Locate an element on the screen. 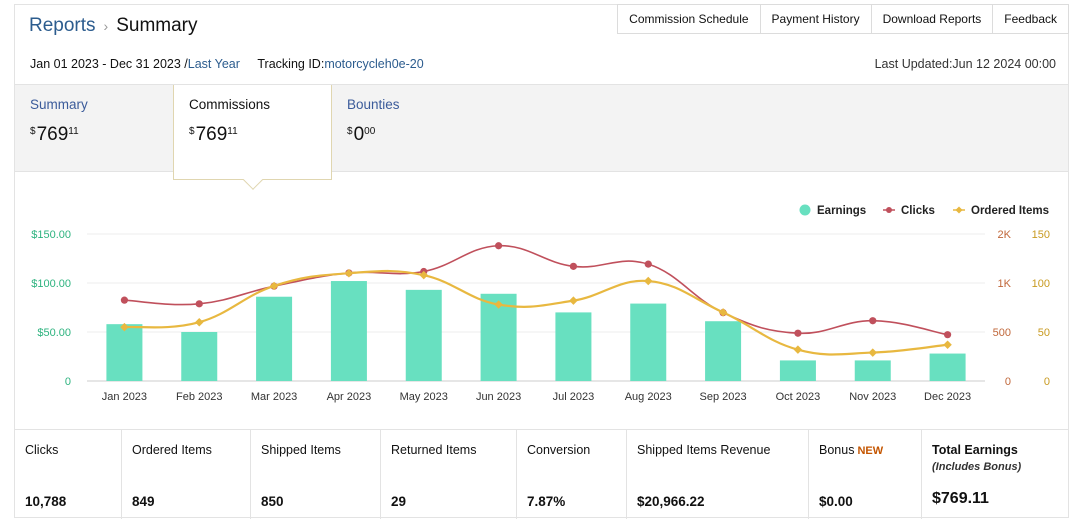 This screenshot has height=523, width=1083. tab-summary: Summary $769 11 is located at coordinates (94, 129).